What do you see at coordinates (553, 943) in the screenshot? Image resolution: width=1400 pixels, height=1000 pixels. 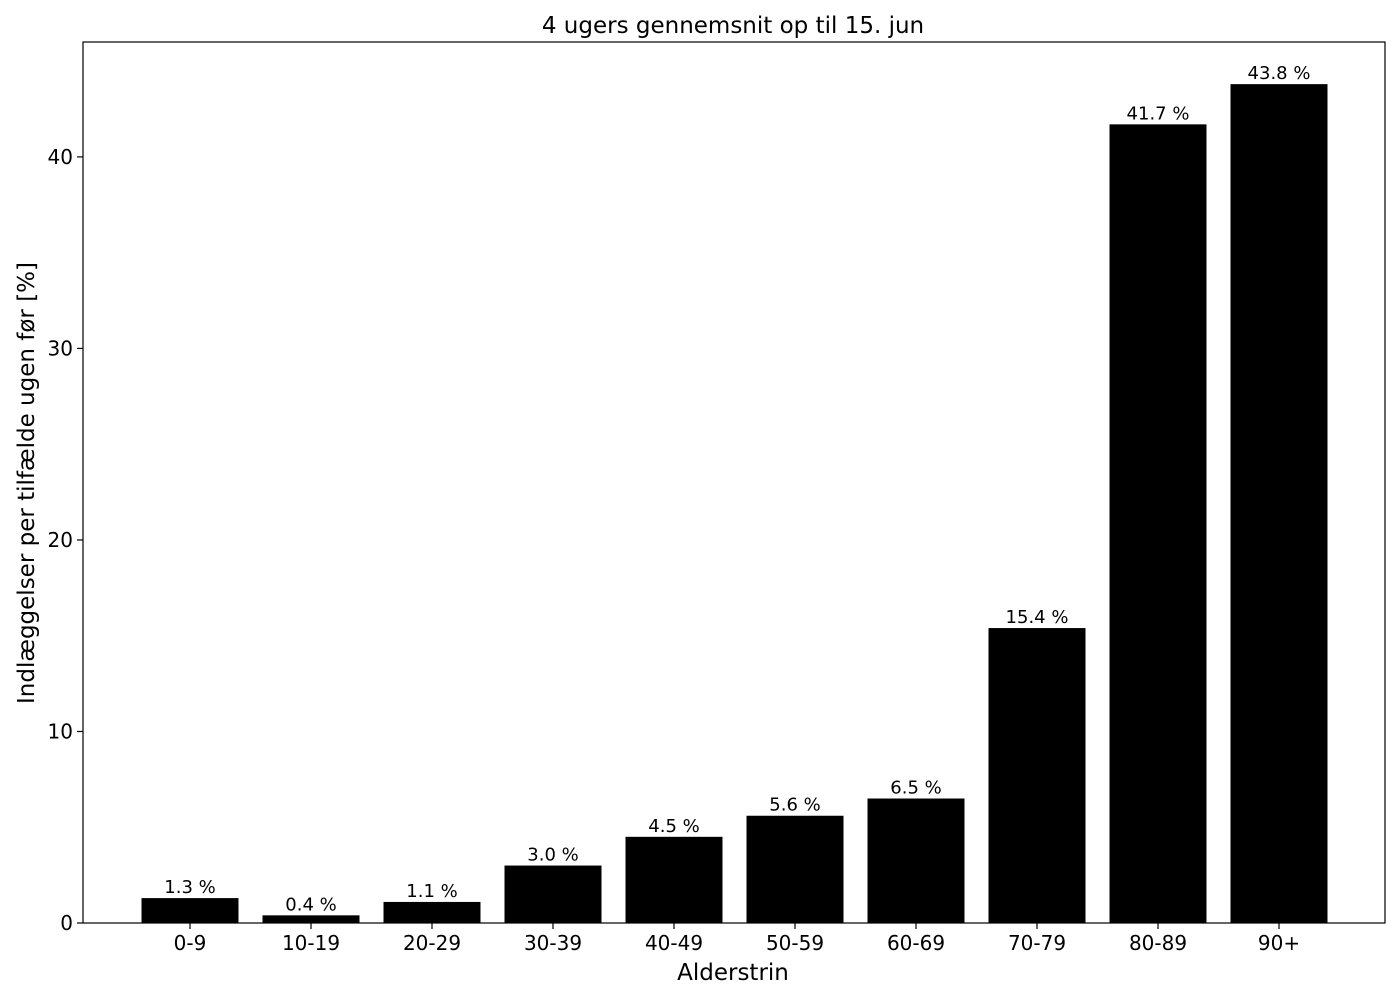 I see `x-tick-label: 30-39` at bounding box center [553, 943].